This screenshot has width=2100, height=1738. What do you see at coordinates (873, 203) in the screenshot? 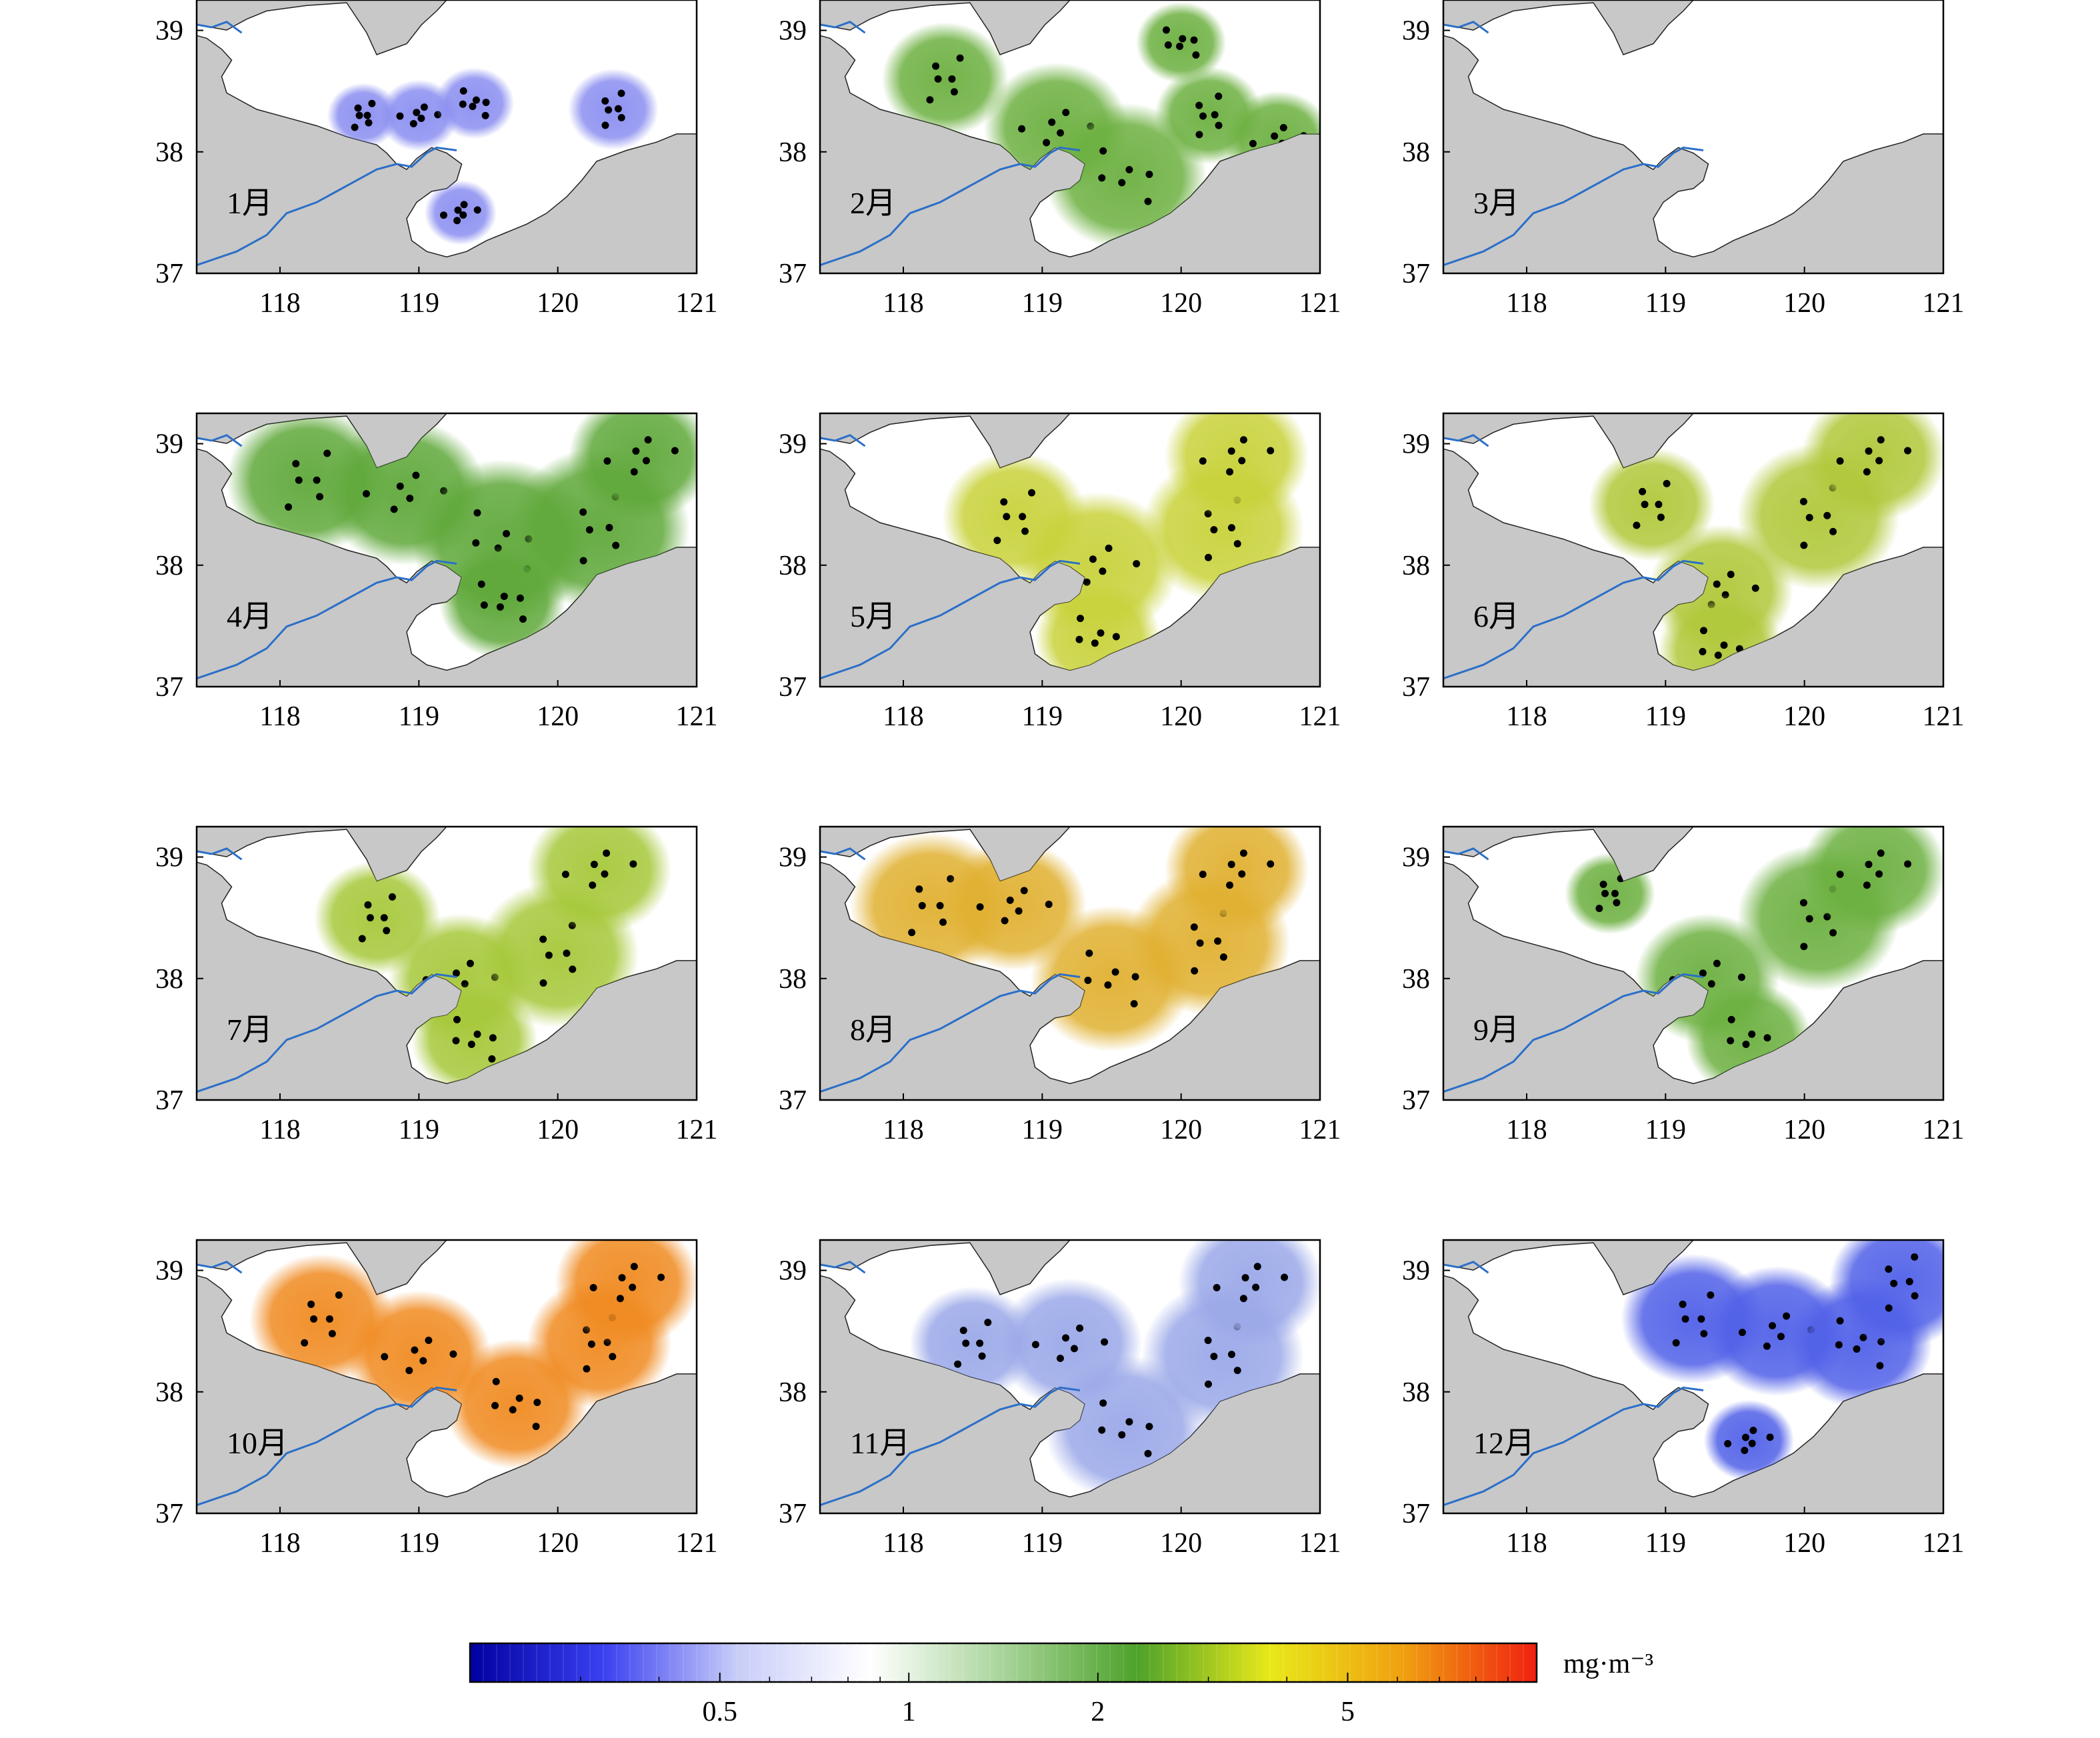
I see `month-label: 2月` at bounding box center [873, 203].